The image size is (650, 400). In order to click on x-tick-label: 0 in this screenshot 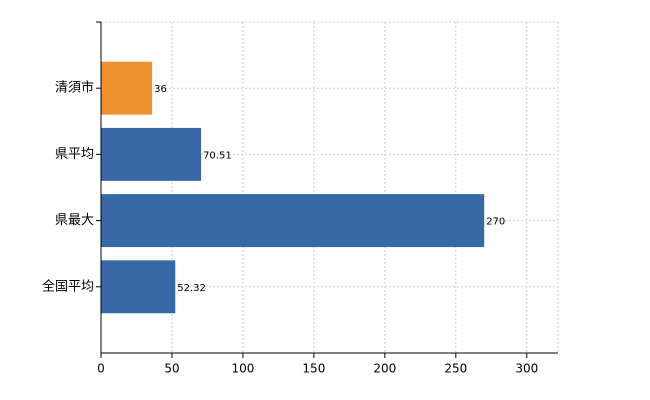, I will do `click(101, 369)`.